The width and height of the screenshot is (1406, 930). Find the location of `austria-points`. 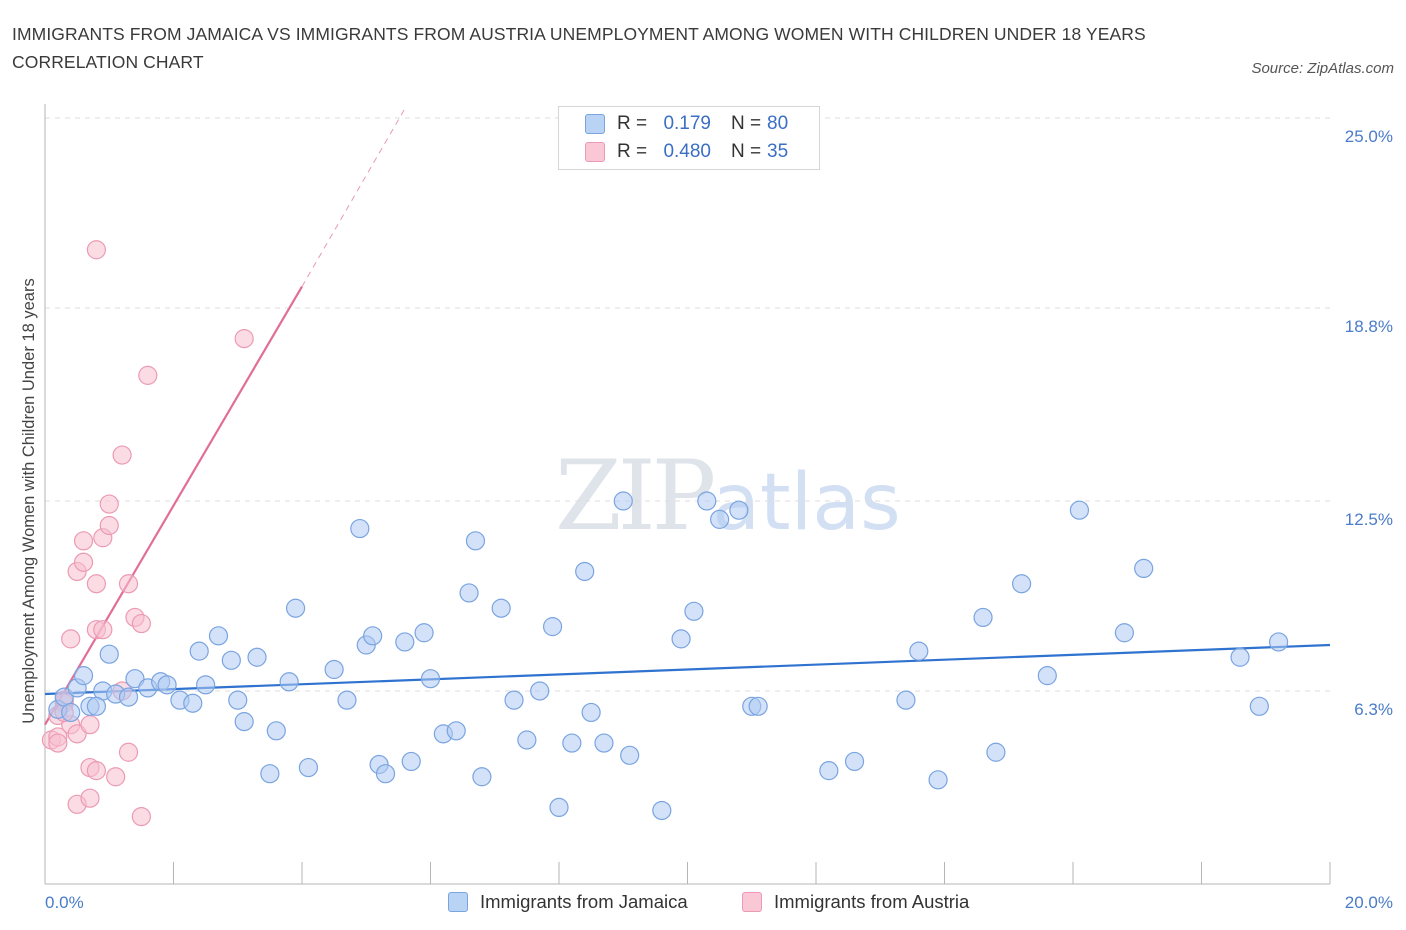

austria-points is located at coordinates (147, 533).